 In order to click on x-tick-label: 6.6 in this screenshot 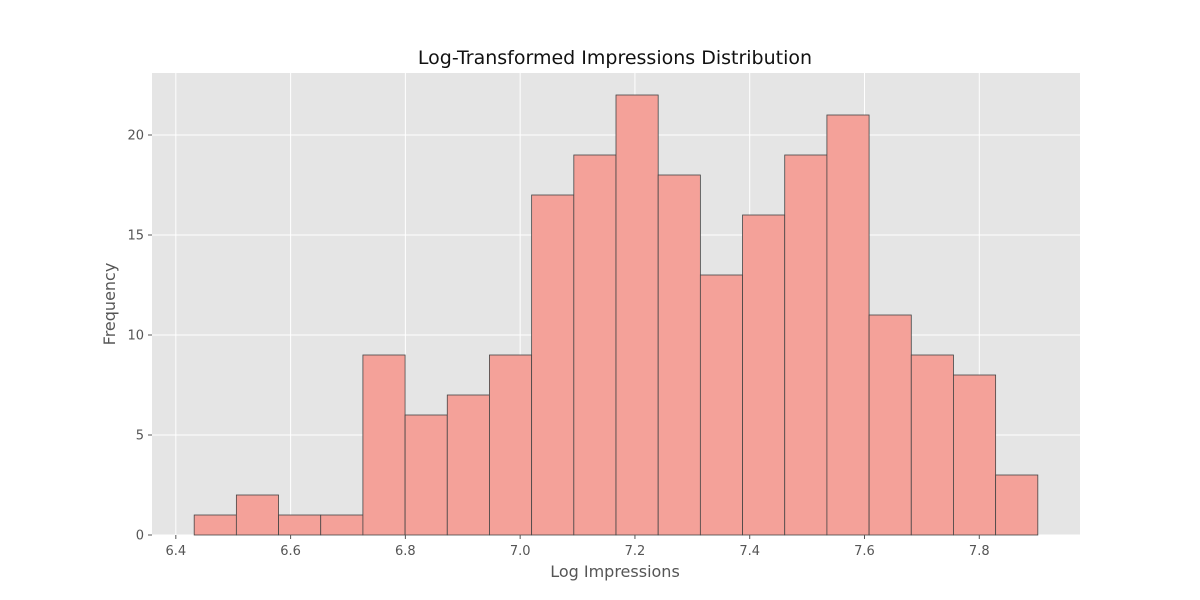, I will do `click(290, 551)`.